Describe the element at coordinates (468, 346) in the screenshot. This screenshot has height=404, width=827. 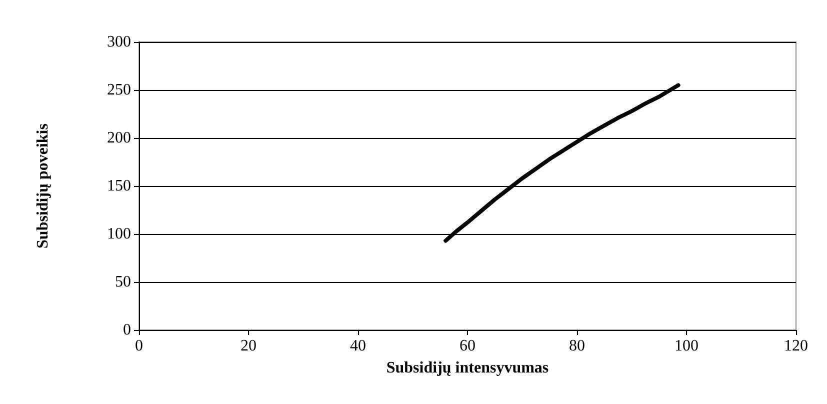
I see `x-tick-label: 60` at that location.